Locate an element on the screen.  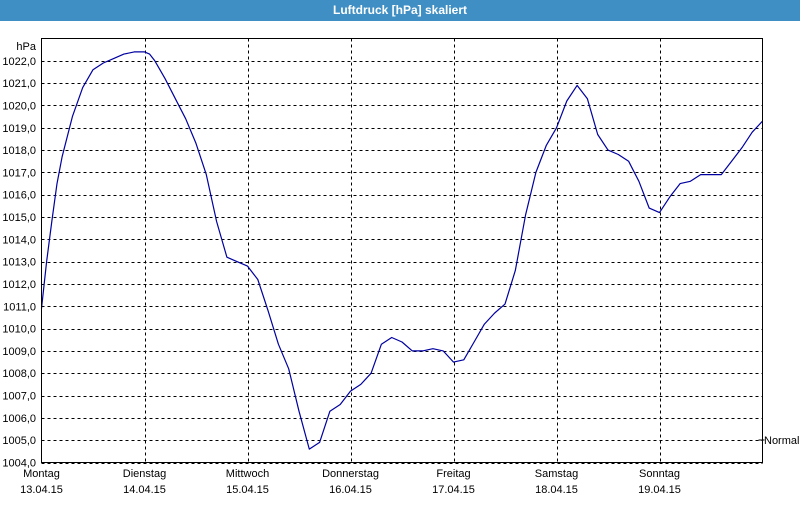
y-tick-label: 1017,0 is located at coordinates (19, 173).